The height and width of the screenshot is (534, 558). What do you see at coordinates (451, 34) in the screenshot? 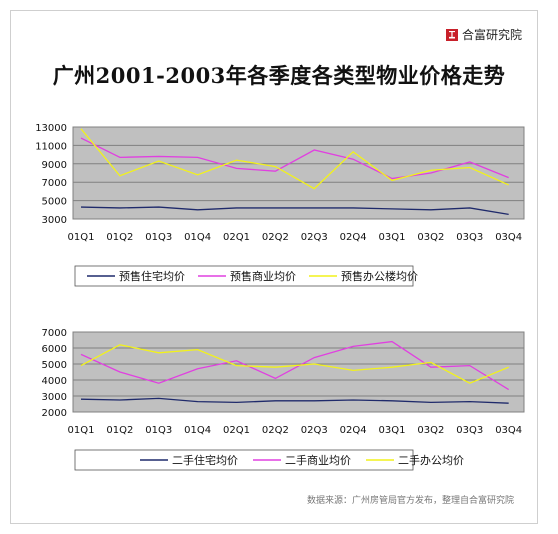
I see `brand-logo-icon` at bounding box center [451, 34].